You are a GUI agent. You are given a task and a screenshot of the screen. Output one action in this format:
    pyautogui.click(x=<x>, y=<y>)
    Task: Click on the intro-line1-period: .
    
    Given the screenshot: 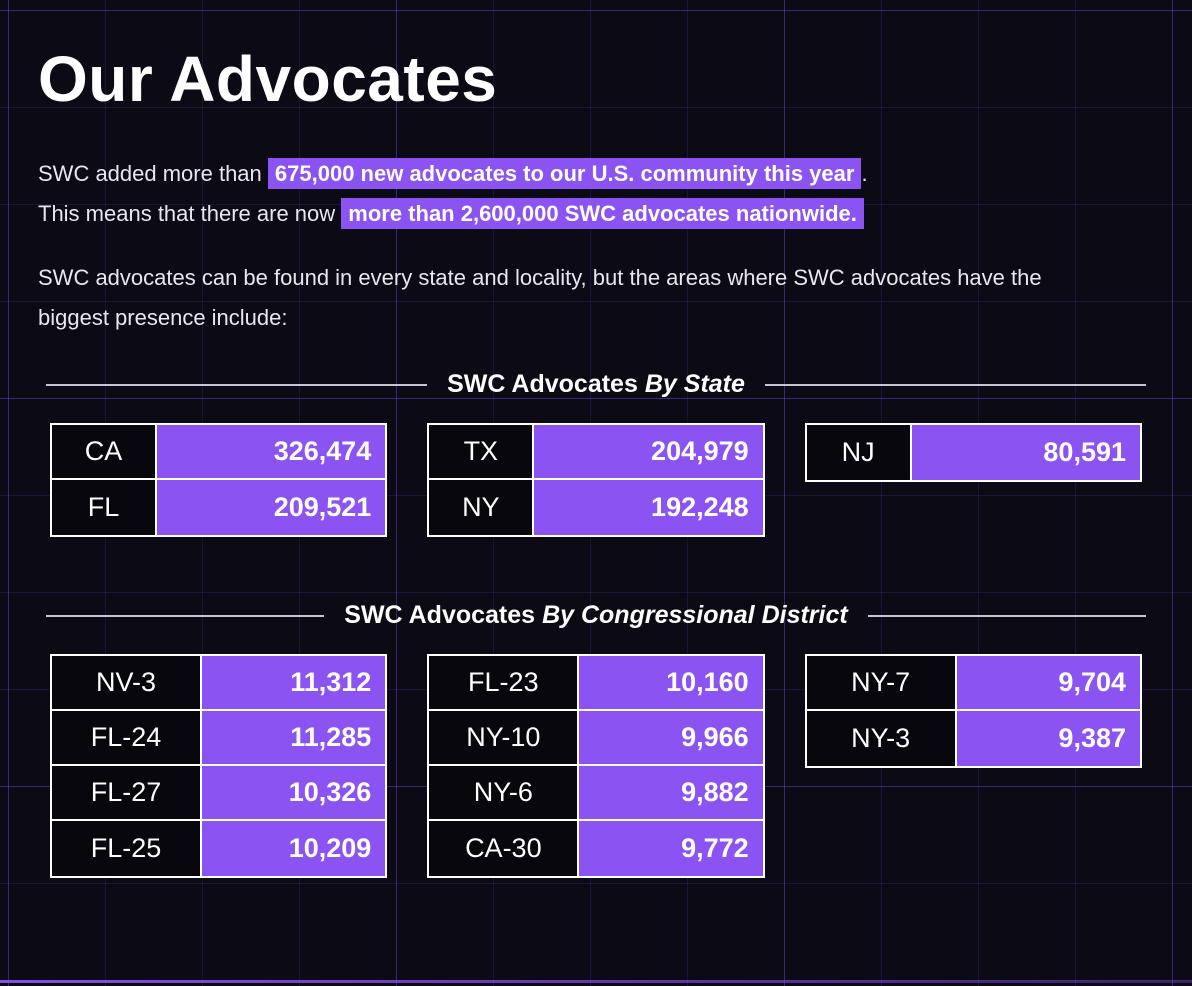 What is the action you would take?
    pyautogui.click(x=864, y=173)
    